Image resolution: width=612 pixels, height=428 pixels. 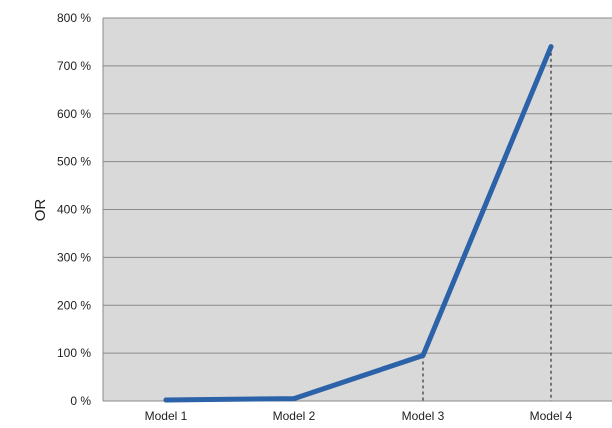 What do you see at coordinates (74, 162) in the screenshot?
I see `y-tick-label: 500 %` at bounding box center [74, 162].